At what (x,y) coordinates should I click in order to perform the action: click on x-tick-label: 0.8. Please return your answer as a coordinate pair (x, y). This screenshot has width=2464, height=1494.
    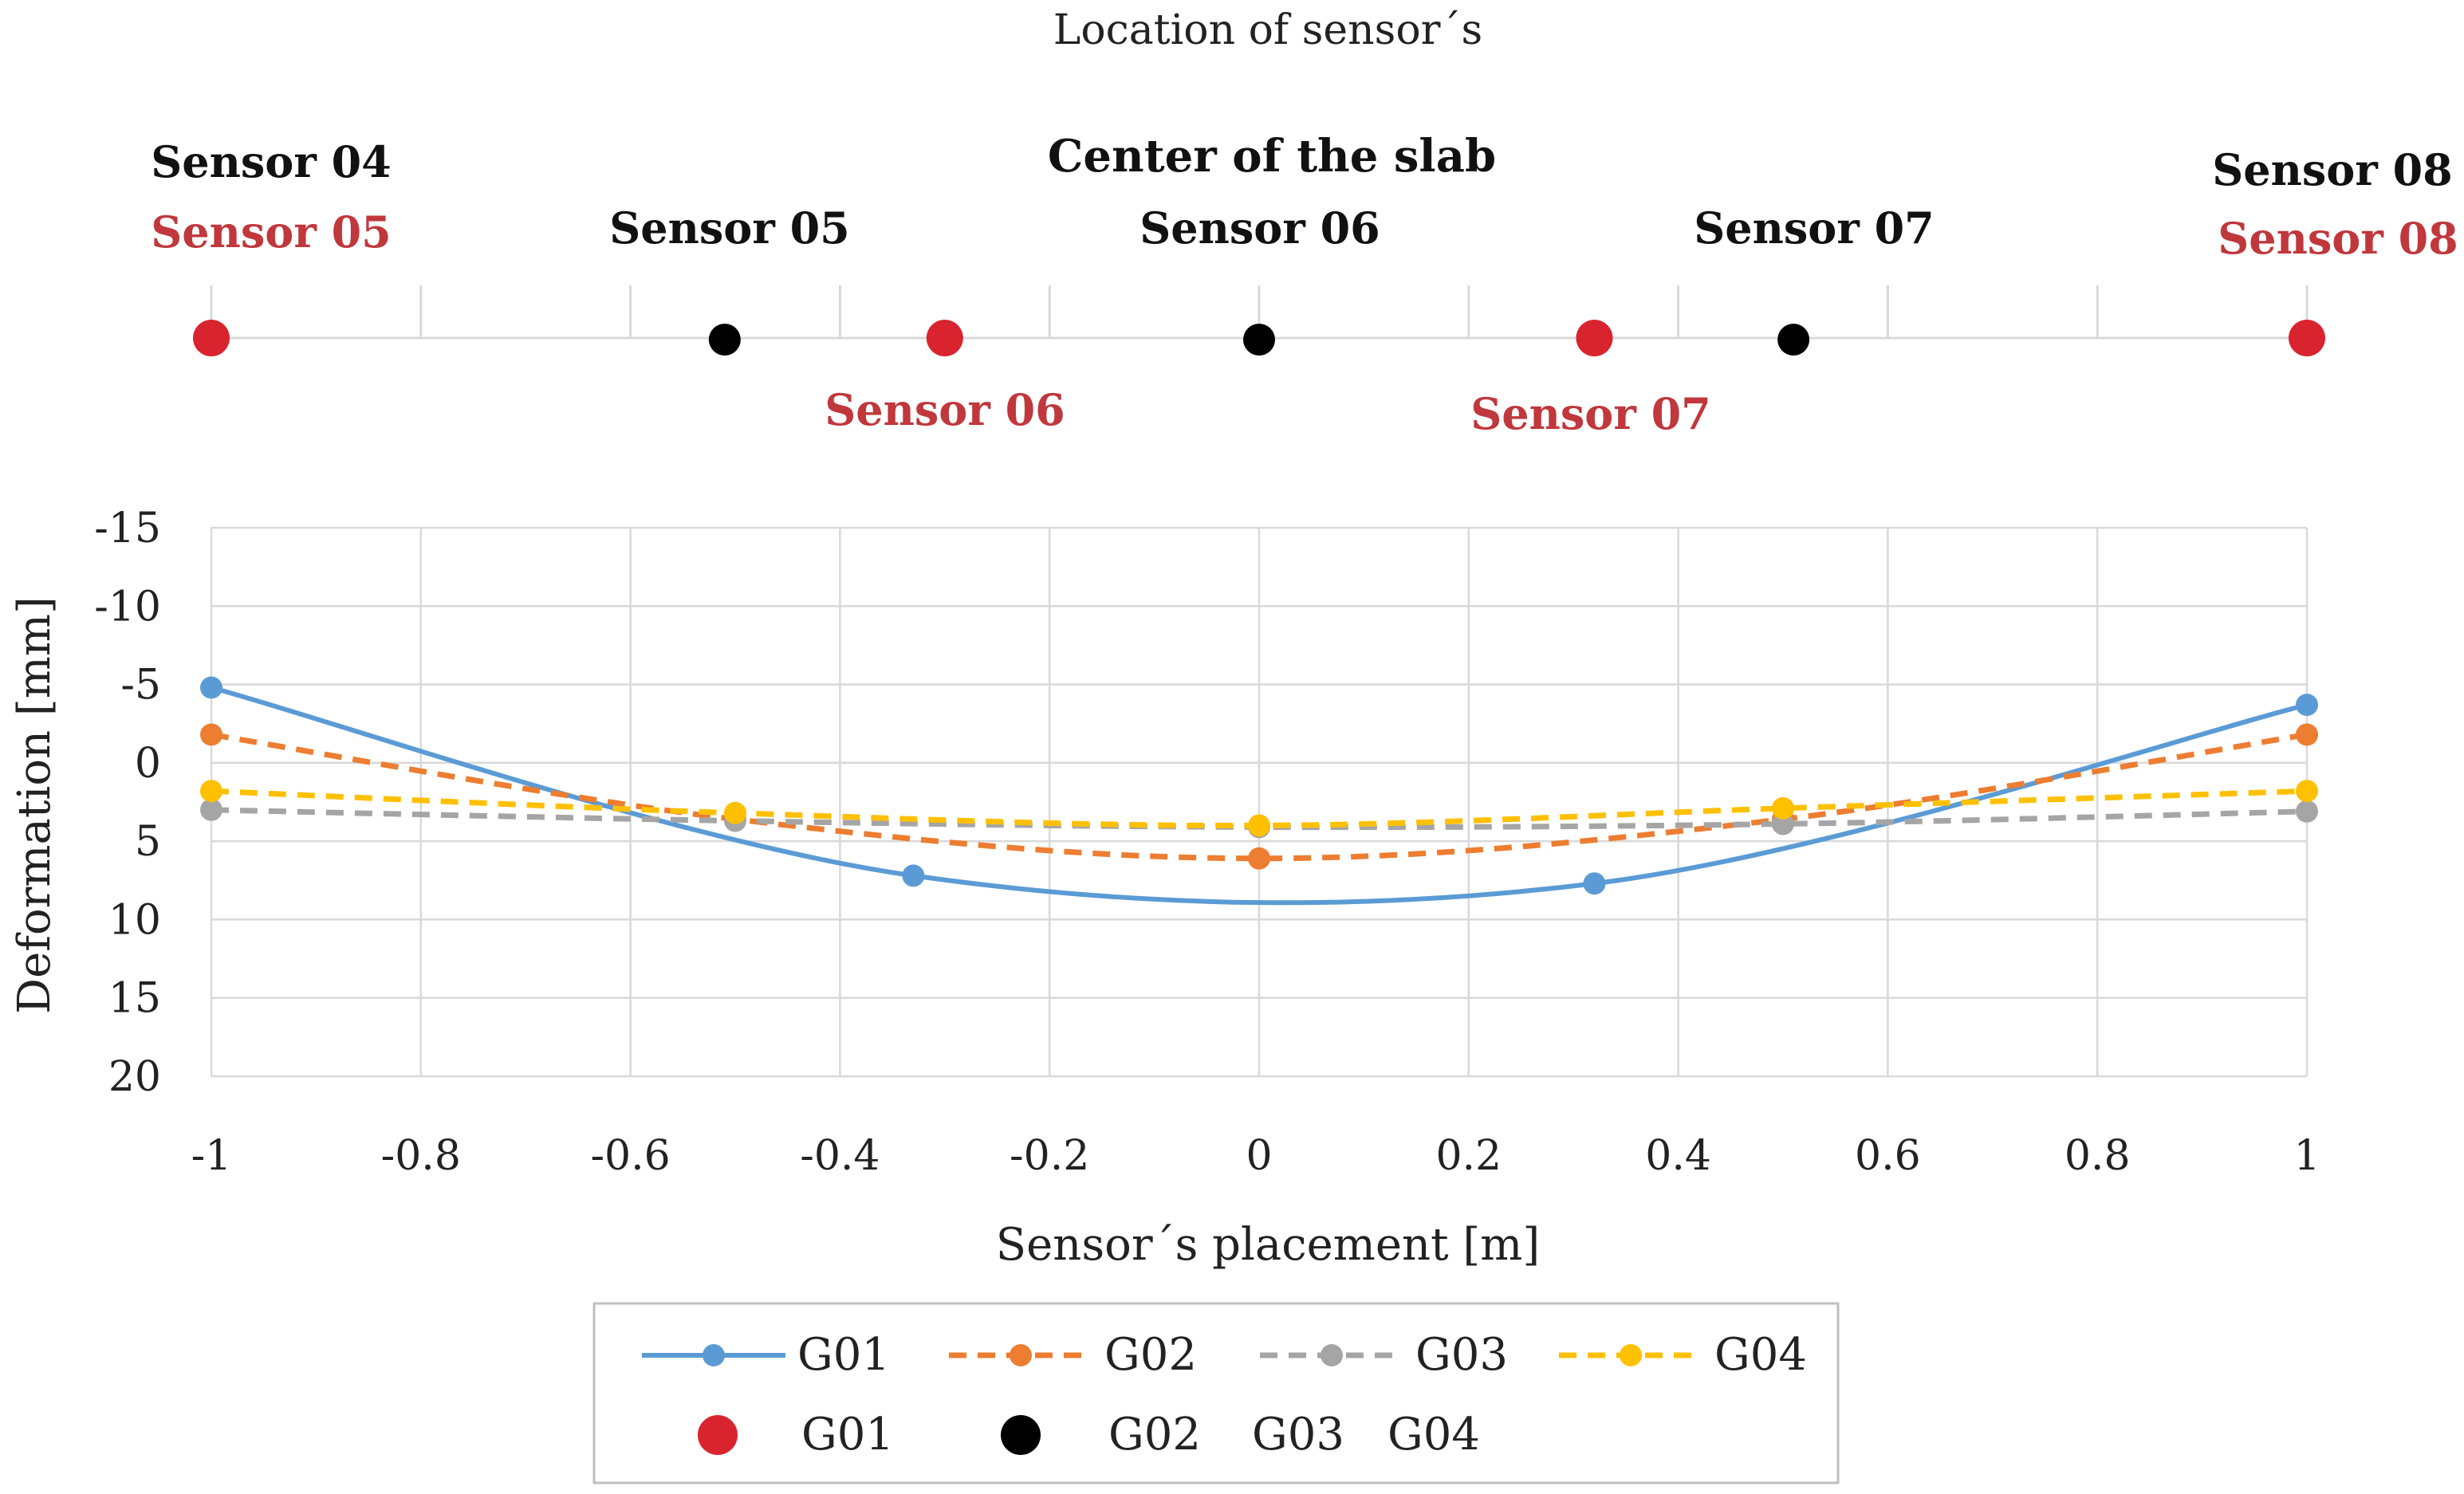
    Looking at the image, I should click on (2097, 1156).